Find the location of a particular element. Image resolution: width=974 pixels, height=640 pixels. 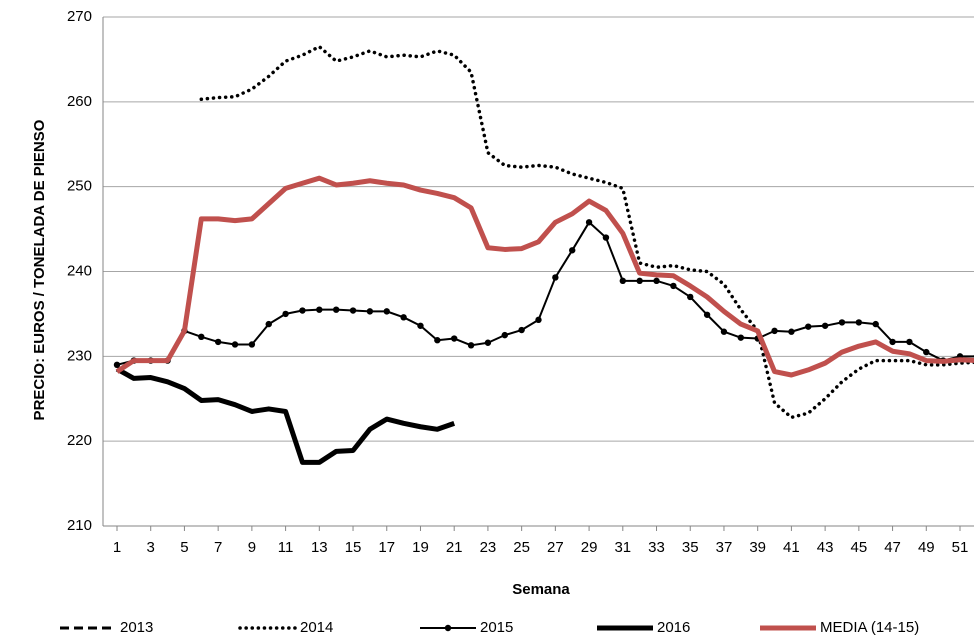

y-tick-label: 240 is located at coordinates (79, 270).